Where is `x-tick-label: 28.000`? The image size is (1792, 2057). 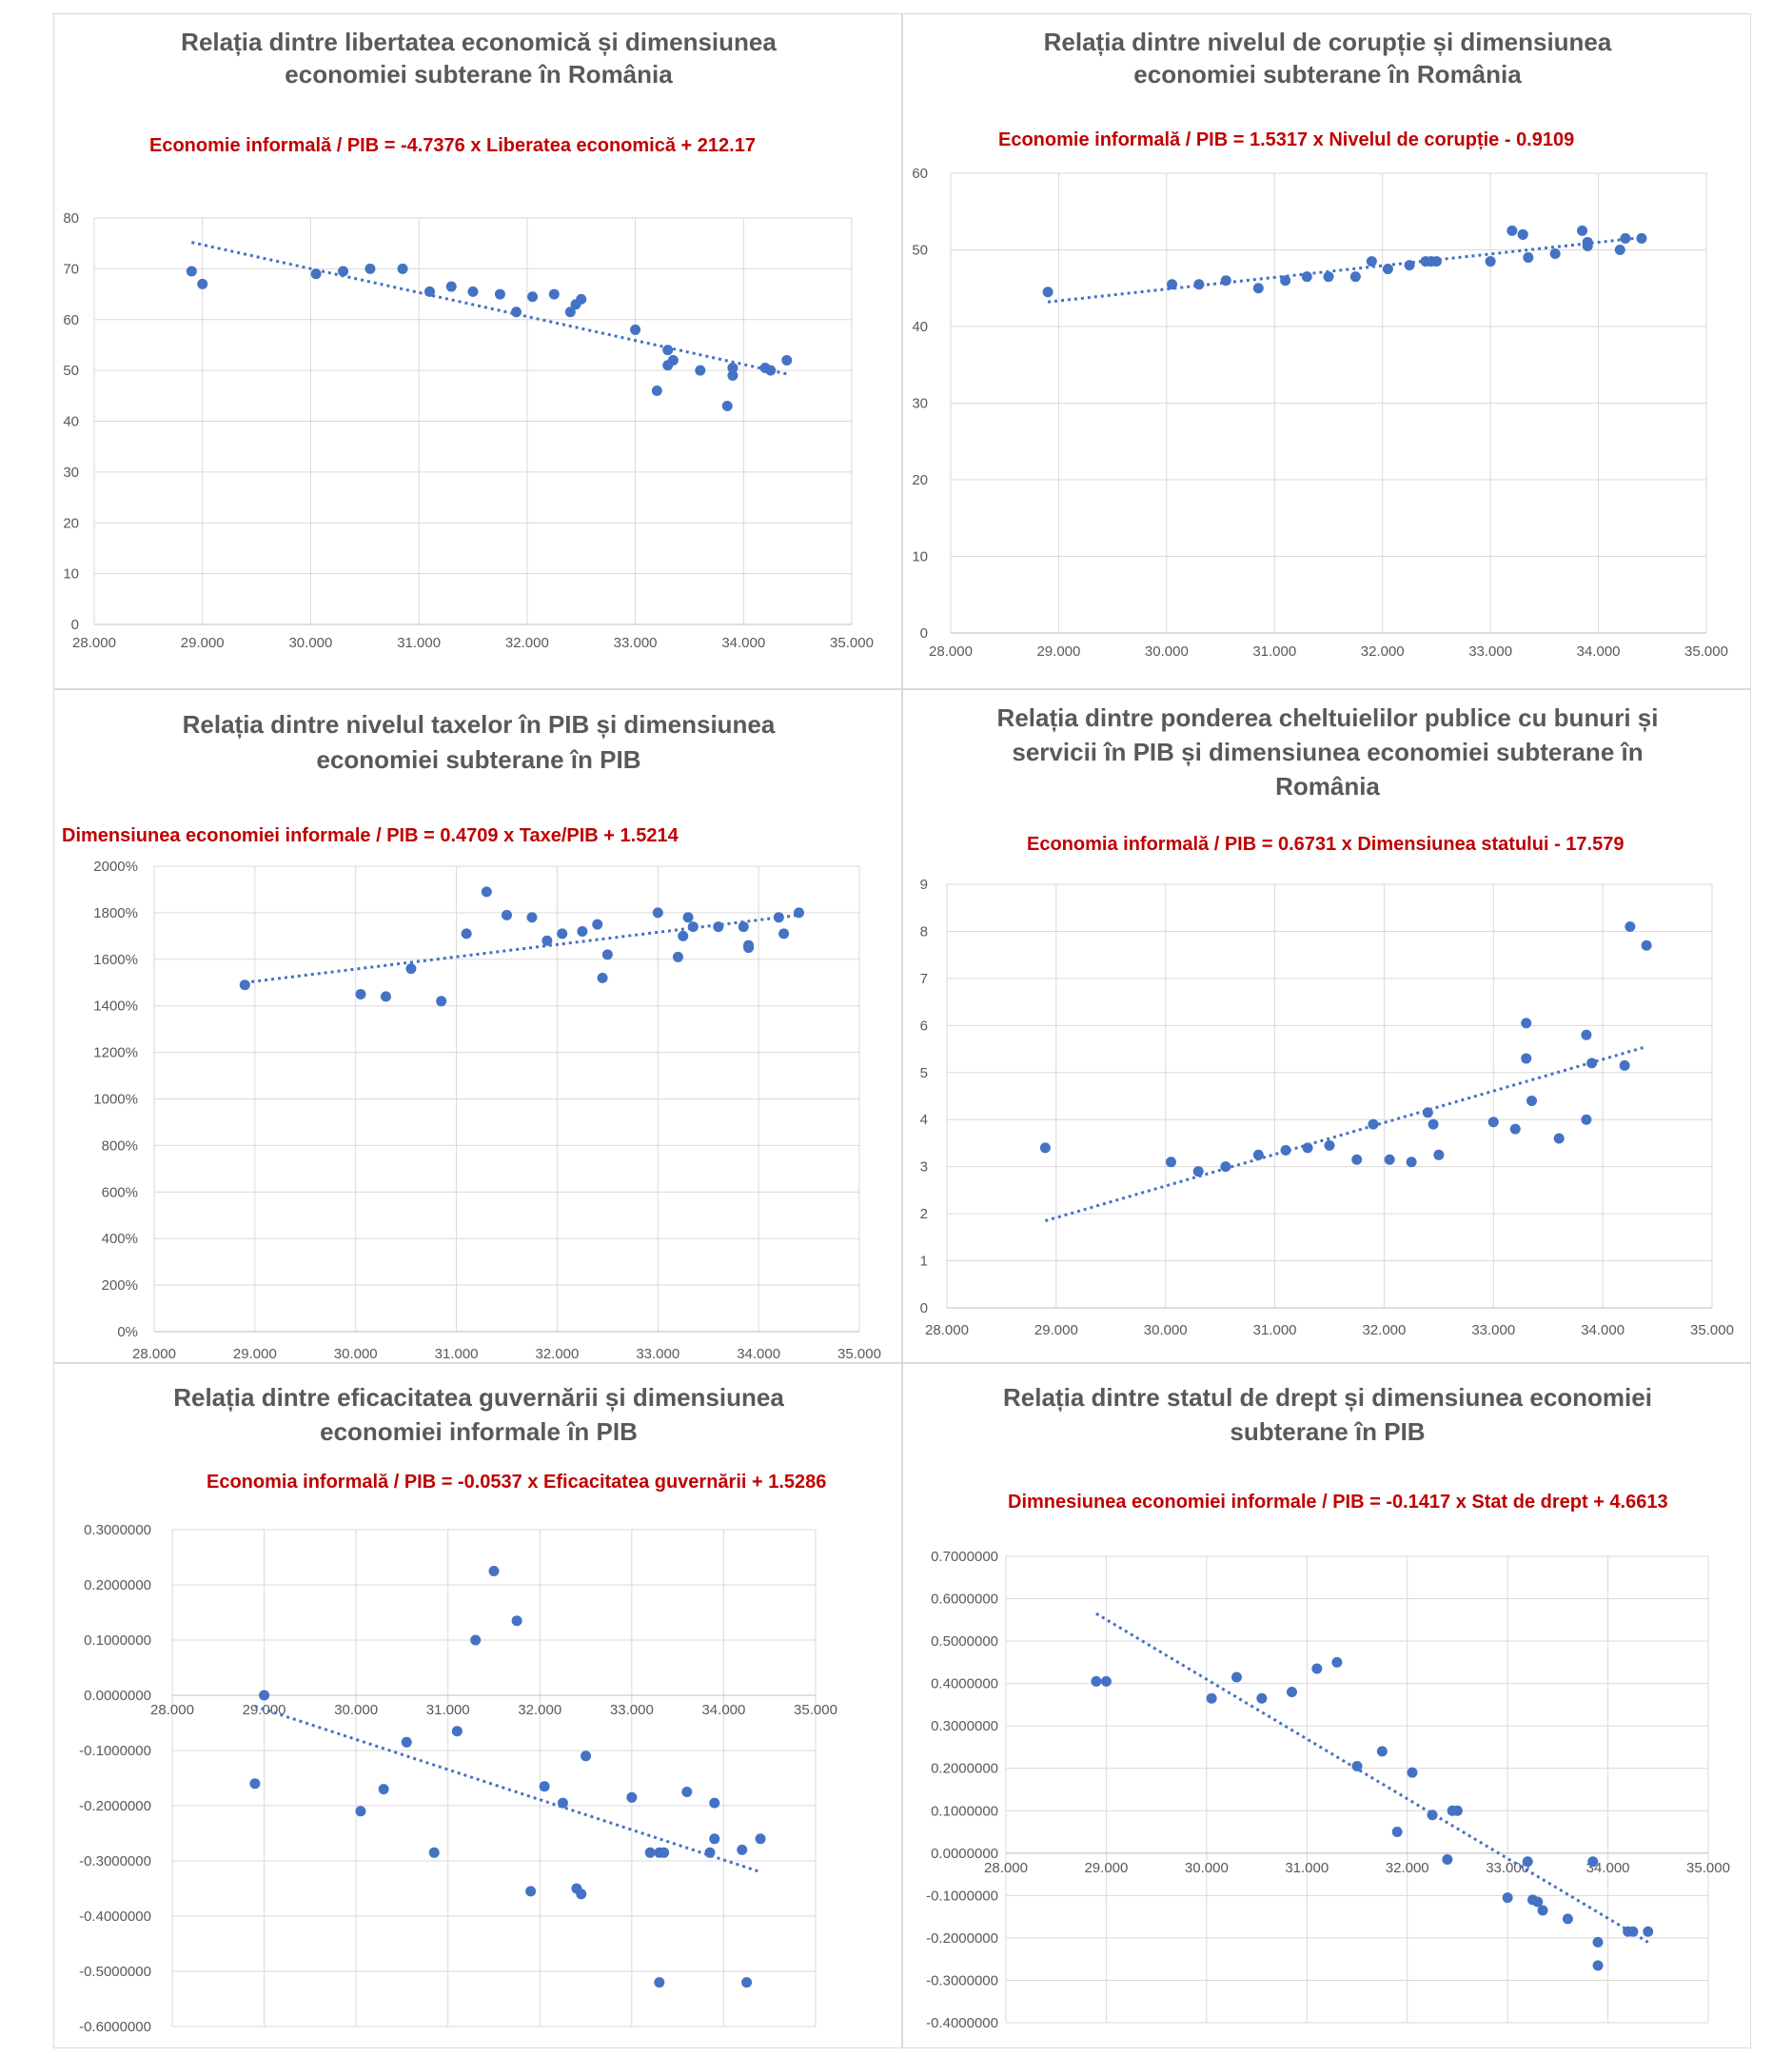 x-tick-label: 28.000 is located at coordinates (94, 643).